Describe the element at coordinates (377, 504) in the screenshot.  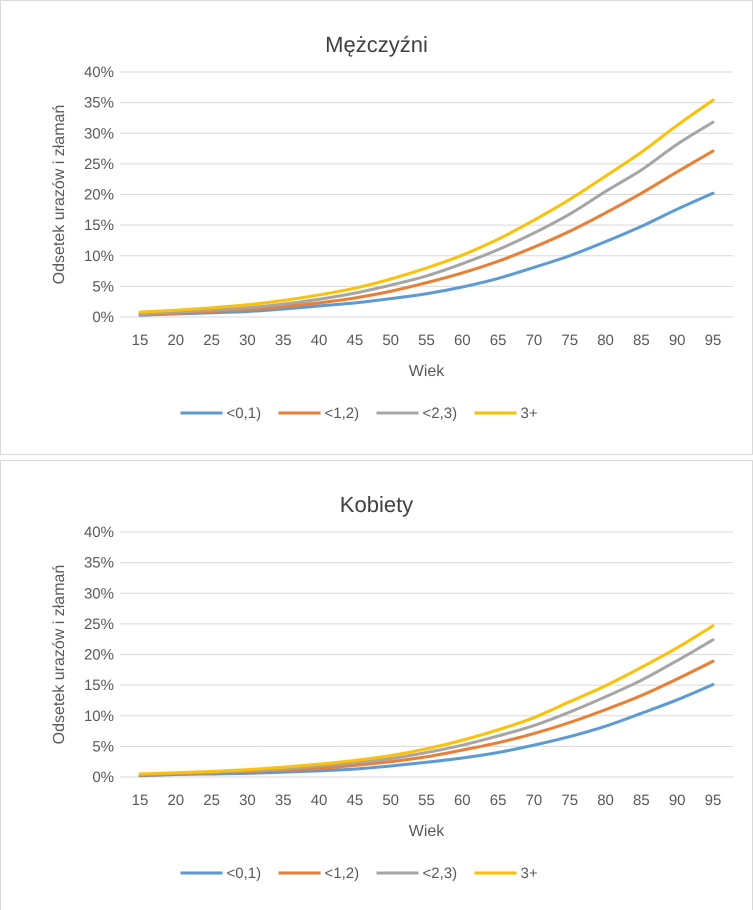
I see `chart-title: Kobiety` at that location.